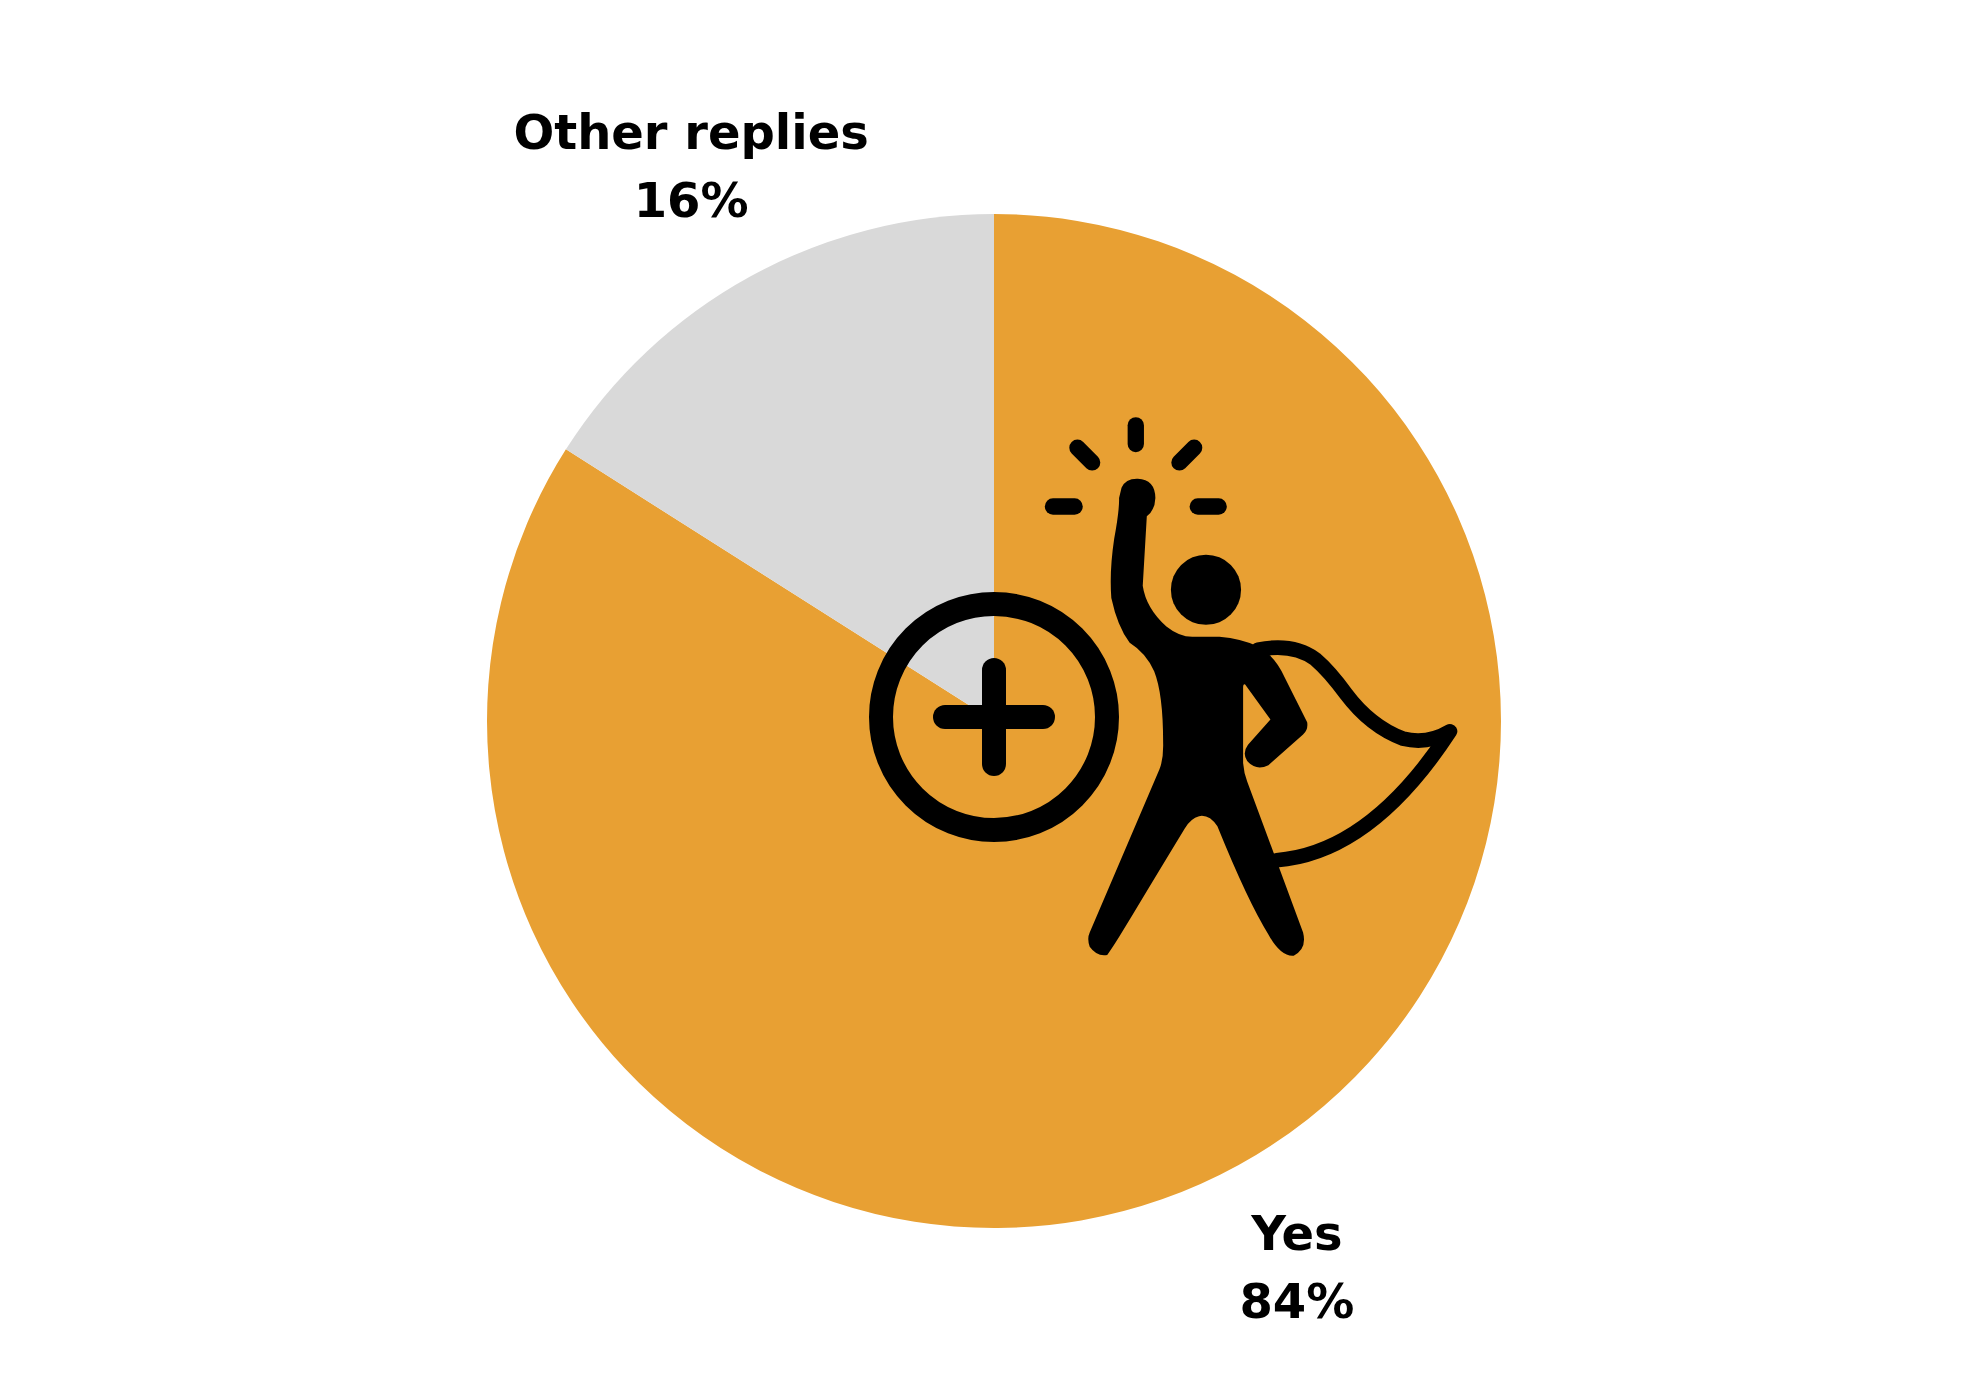 The image size is (1988, 1388). I want to click on slice-label: Other replies, so click(691, 131).